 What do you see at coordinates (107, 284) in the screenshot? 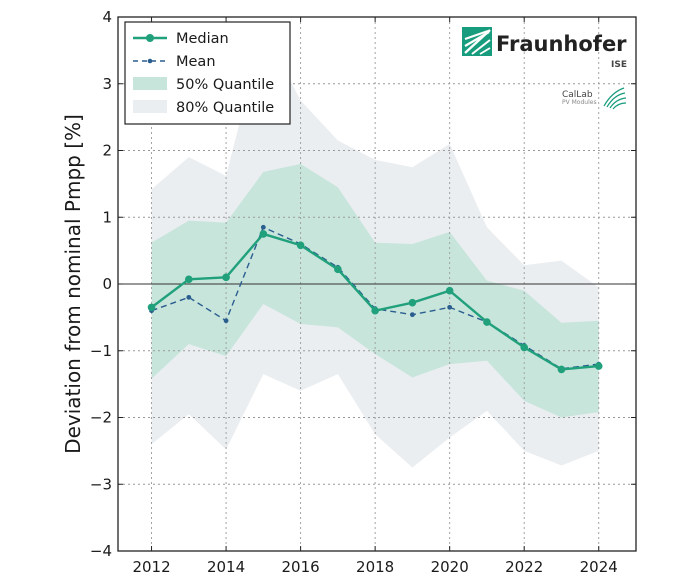
I see `y-tick-label: 0` at bounding box center [107, 284].